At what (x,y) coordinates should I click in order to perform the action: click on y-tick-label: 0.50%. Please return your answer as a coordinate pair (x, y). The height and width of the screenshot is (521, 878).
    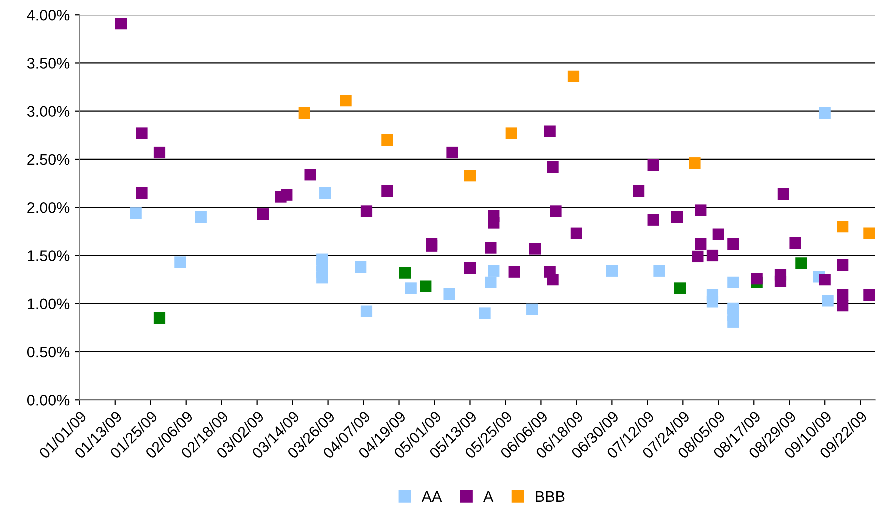
    Looking at the image, I should click on (48, 352).